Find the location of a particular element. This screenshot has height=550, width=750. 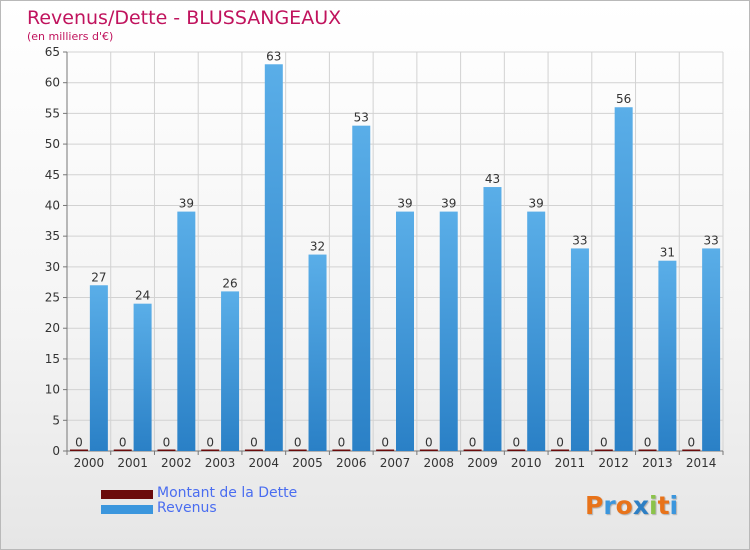

x-tick-label: 2011 is located at coordinates (570, 463).